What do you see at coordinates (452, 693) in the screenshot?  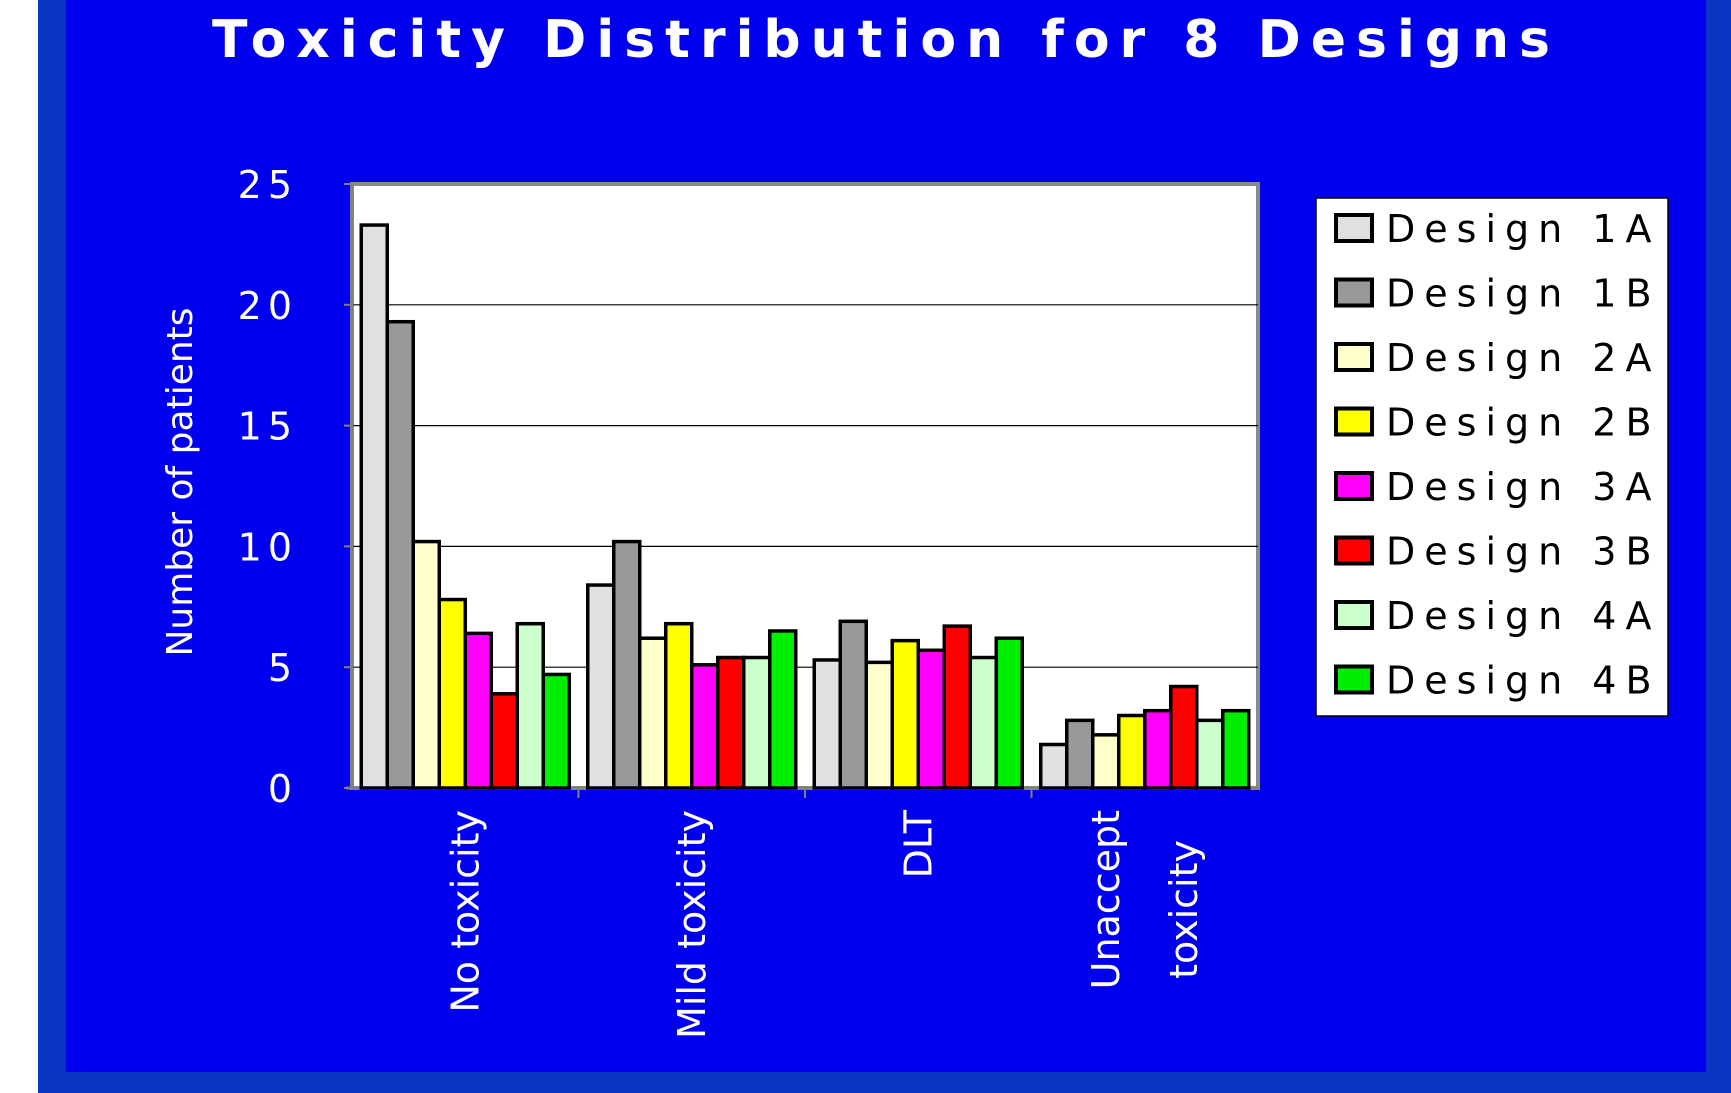 I see `bar-design-2b-no-toxicity` at bounding box center [452, 693].